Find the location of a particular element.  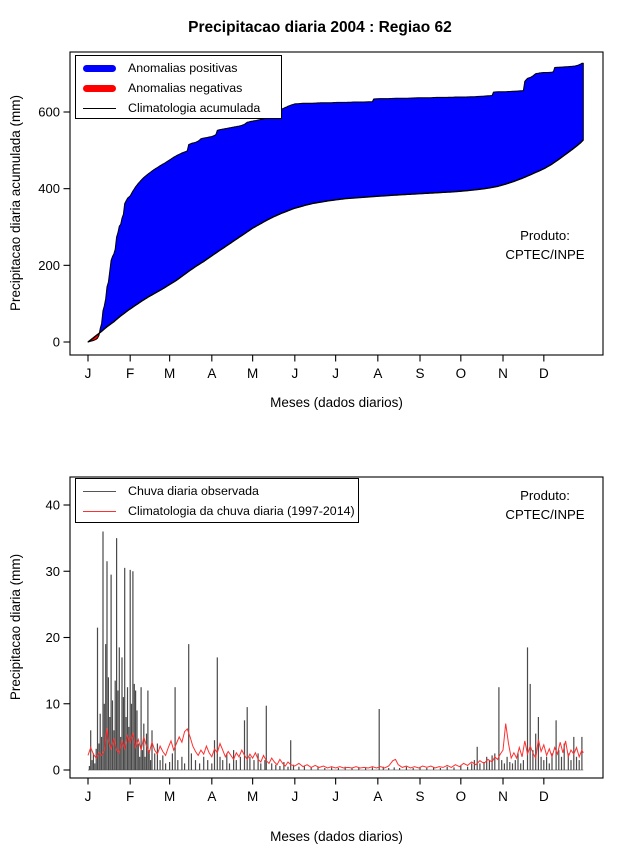

bottom-y-tick-label: 40 is located at coordinates (53, 505).